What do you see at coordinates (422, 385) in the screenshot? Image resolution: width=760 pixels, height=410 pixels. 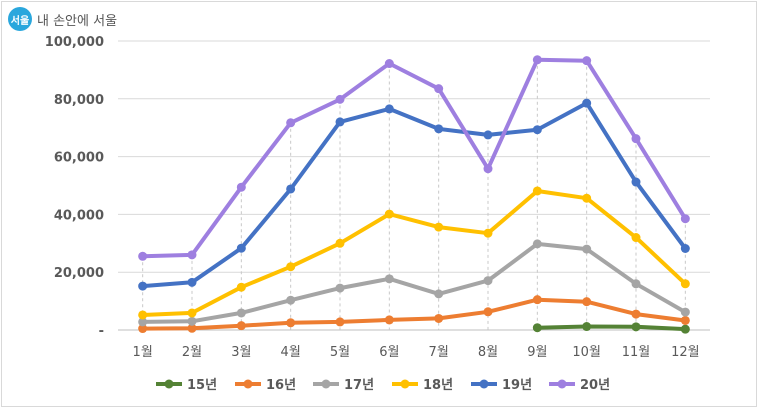 I see `legend-item: 18년` at bounding box center [422, 385].